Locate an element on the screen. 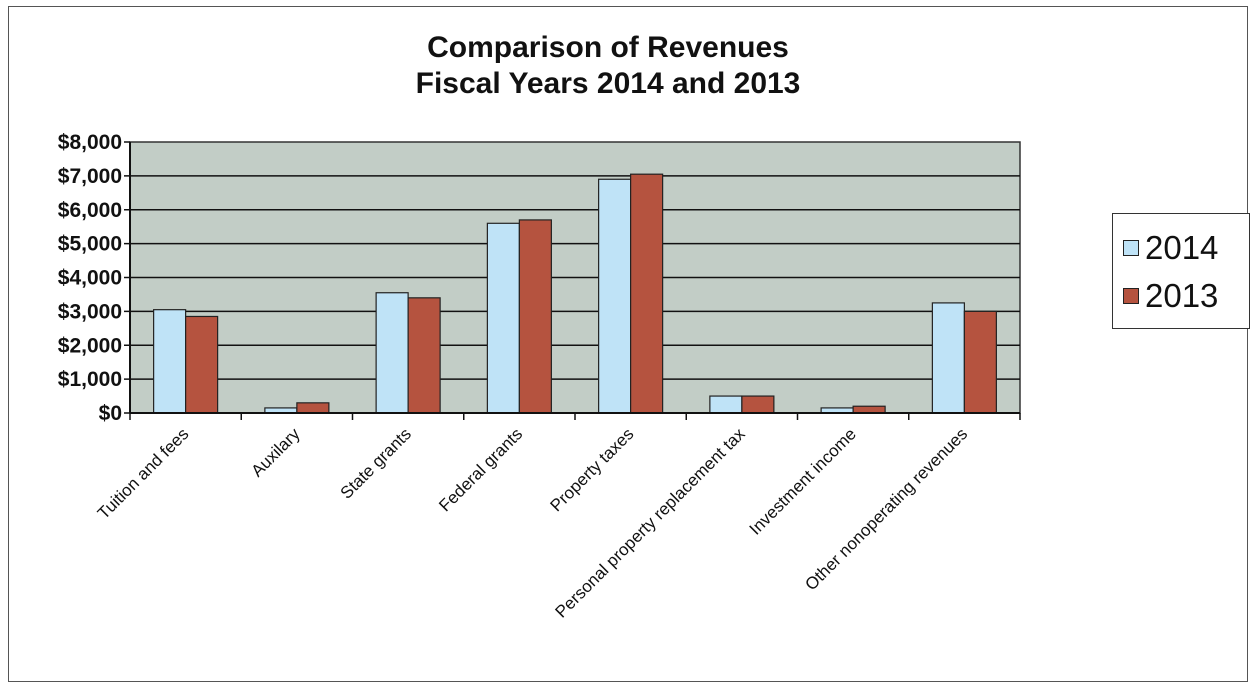 This screenshot has width=1256, height=689. y-tick-label: $4,000 is located at coordinates (90, 278).